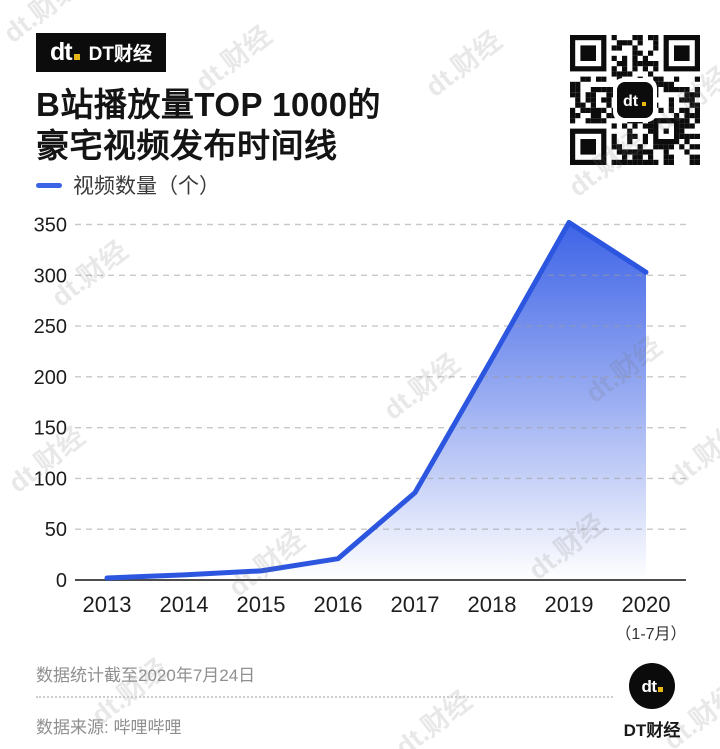 Image resolution: width=720 pixels, height=749 pixels. What do you see at coordinates (660, 689) in the screenshot?
I see `dt-badge-dot-icon` at bounding box center [660, 689].